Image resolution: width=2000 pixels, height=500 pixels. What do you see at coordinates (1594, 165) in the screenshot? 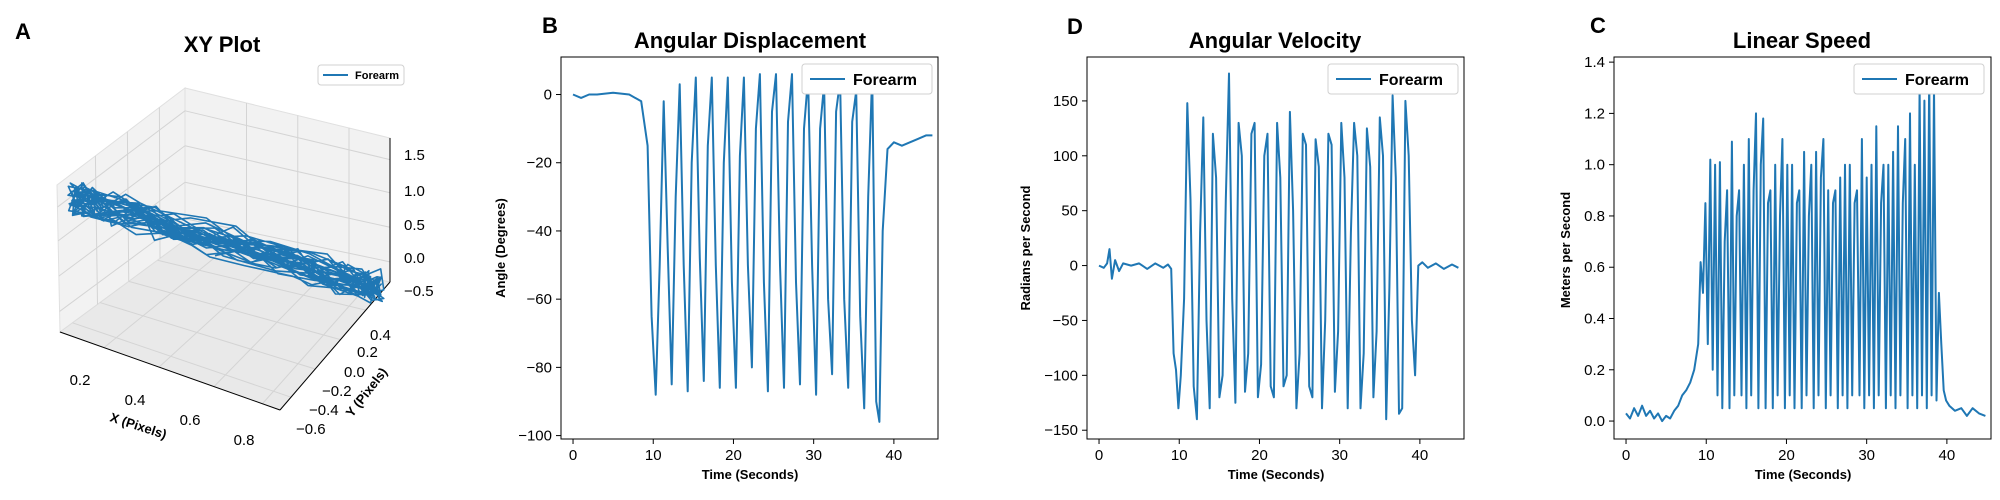
I see `y-tick-label: 1.0` at bounding box center [1594, 165].